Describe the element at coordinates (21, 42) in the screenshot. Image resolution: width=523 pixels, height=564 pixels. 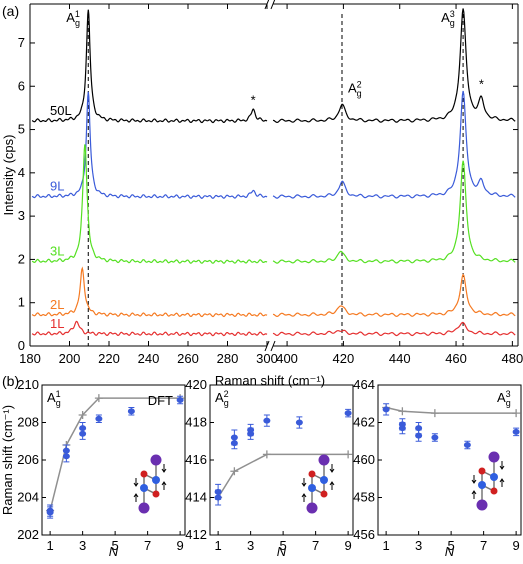
I see `y-tick-label: 7` at that location.